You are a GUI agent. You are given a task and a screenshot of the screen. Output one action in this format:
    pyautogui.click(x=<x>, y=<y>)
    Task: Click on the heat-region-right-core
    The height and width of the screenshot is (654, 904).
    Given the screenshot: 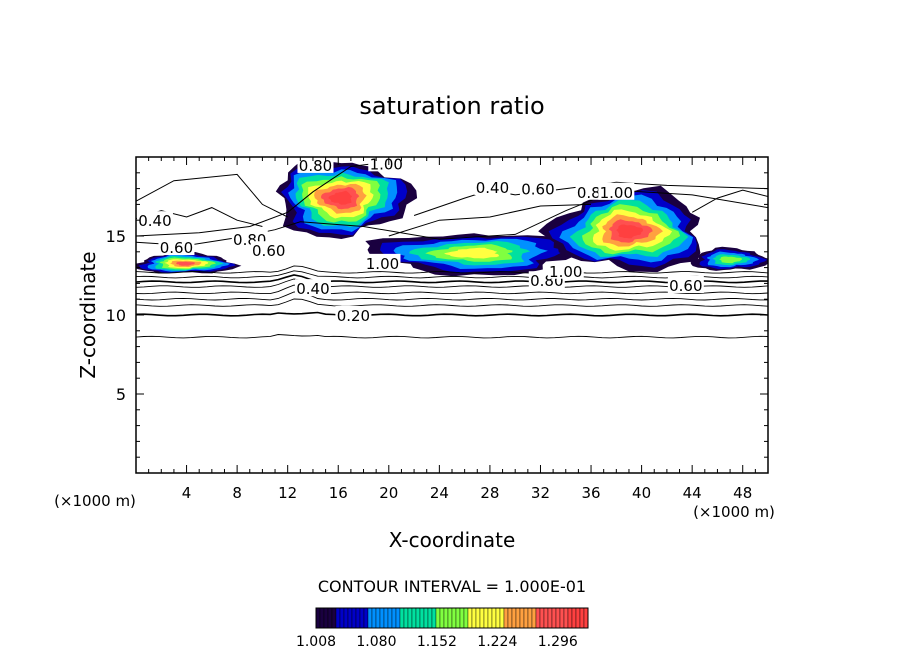 What is the action you would take?
    pyautogui.click(x=619, y=229)
    